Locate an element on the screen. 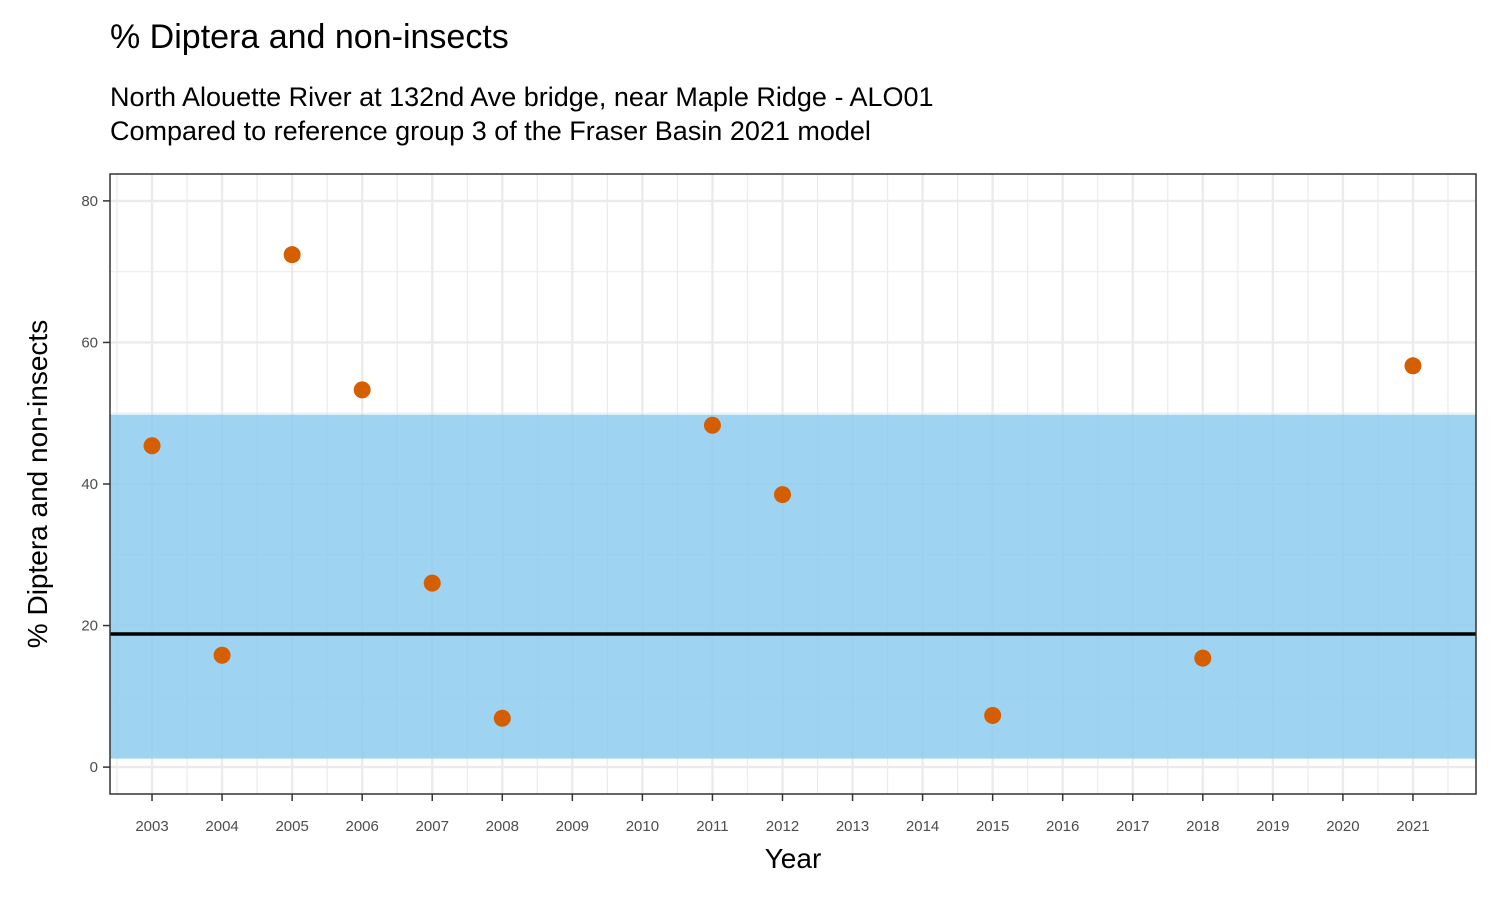 The image size is (1500, 900). x-tick-label: 2012 is located at coordinates (782, 826).